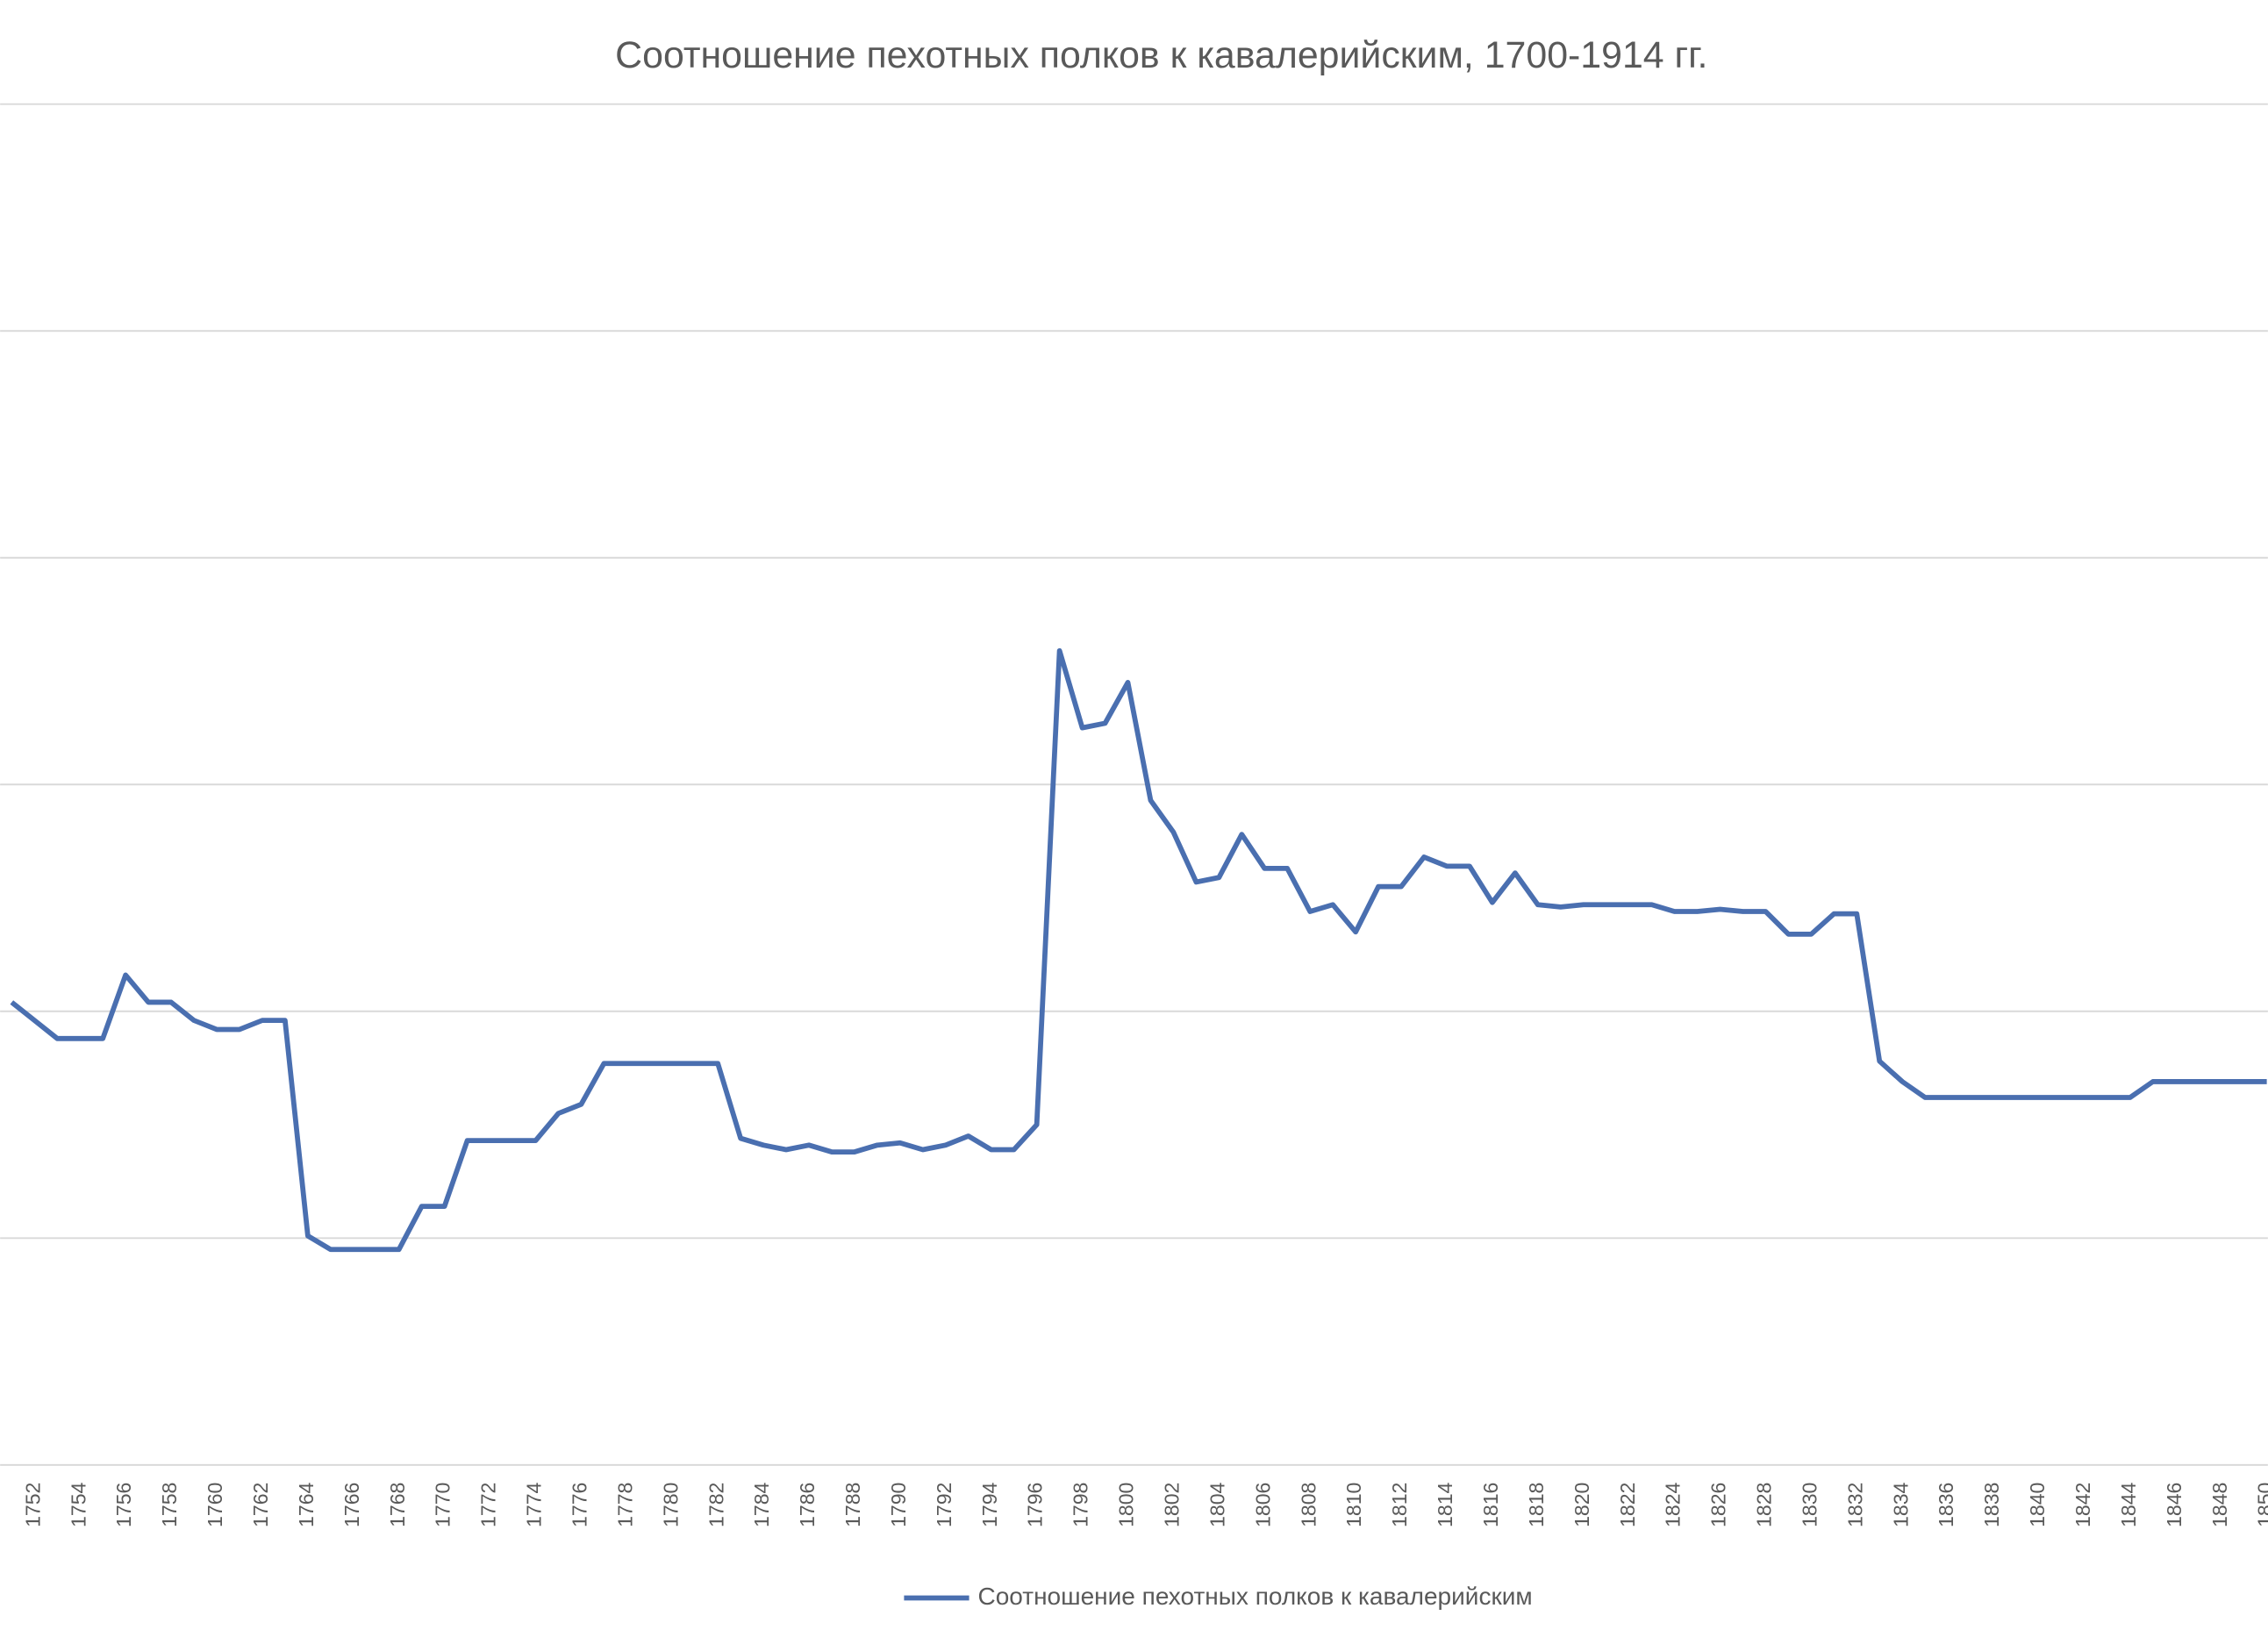 Image resolution: width=2268 pixels, height=1637 pixels. I want to click on x-tick-label: 1824, so click(1673, 1504).